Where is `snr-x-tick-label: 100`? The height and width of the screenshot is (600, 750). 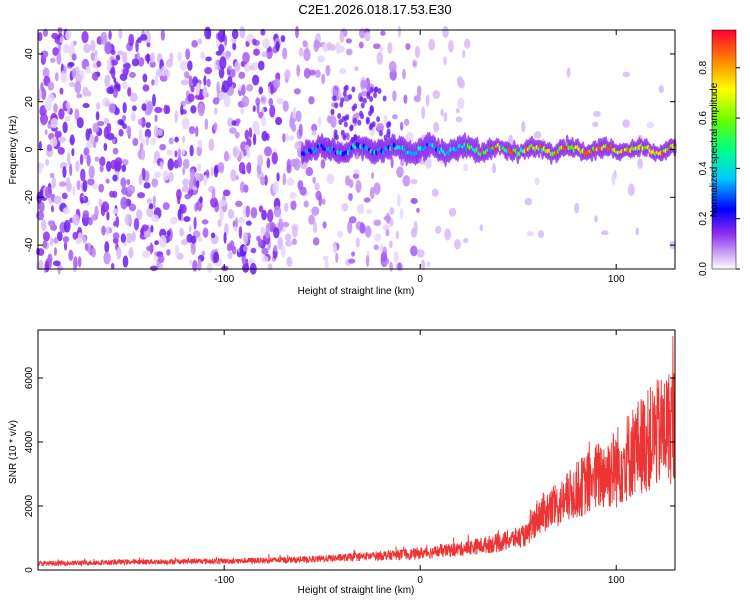
snr-x-tick-label: 100 is located at coordinates (616, 580).